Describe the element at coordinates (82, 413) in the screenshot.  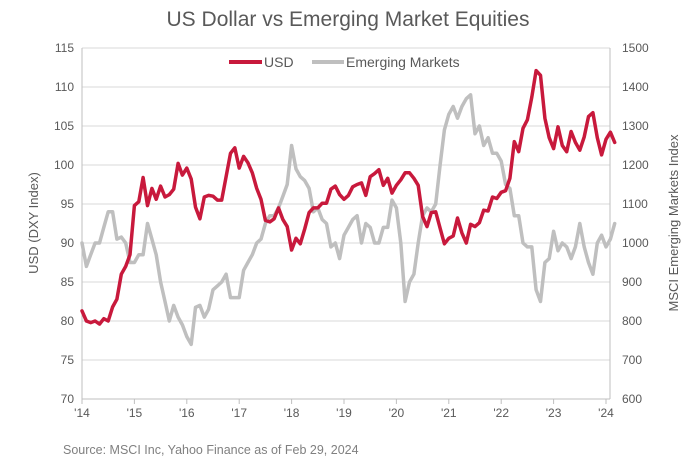
I see `x-tick-label: '14` at that location.